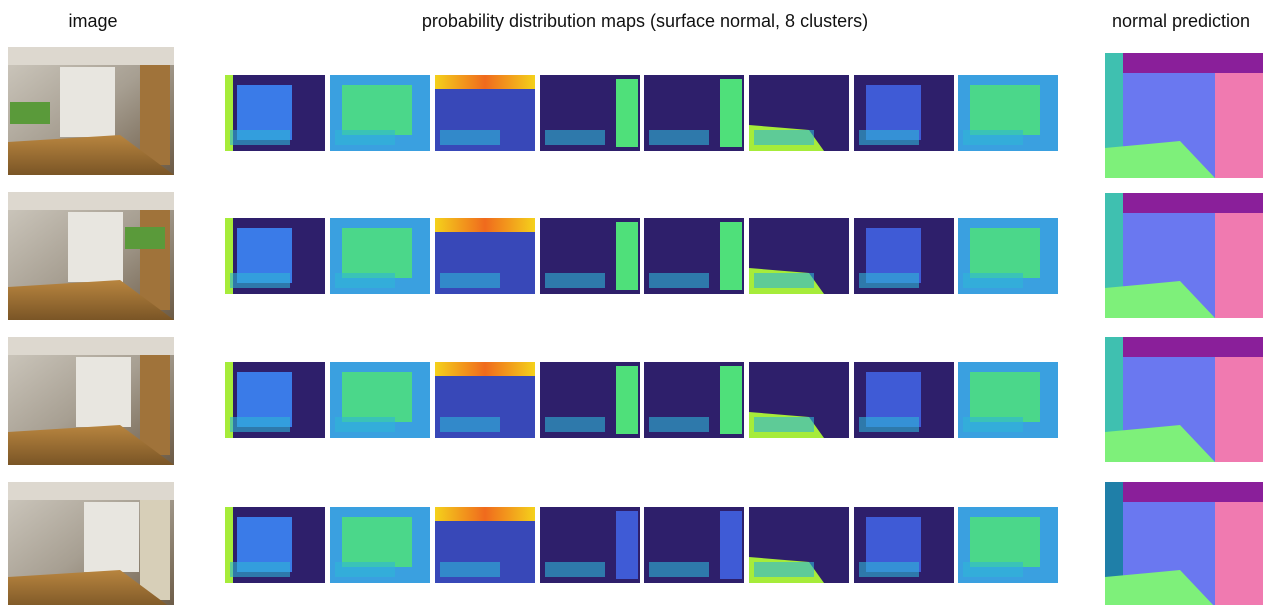 This screenshot has width=1283, height=605. What do you see at coordinates (1114, 543) in the screenshot?
I see `normal-left-wall` at bounding box center [1114, 543].